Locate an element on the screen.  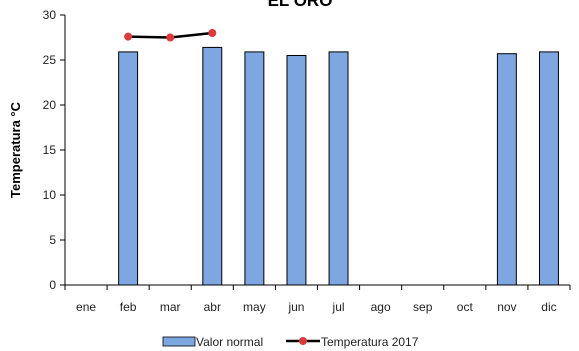
y-tick-label: 25 is located at coordinates (50, 60).